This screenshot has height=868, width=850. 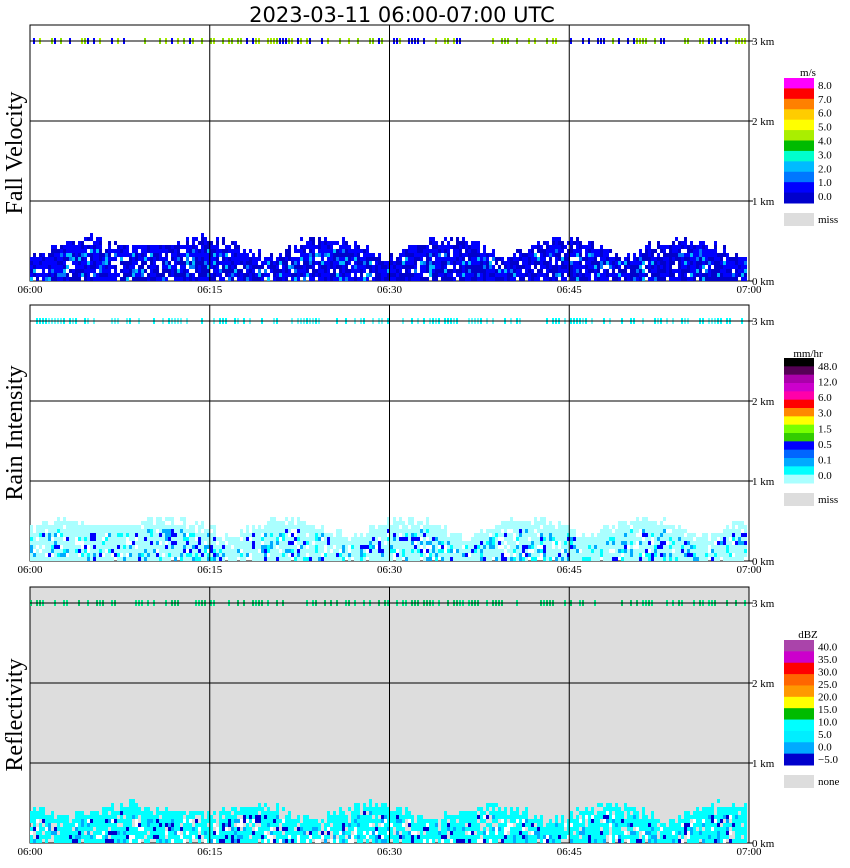 I want to click on colorbar-swatch, so click(x=799, y=412).